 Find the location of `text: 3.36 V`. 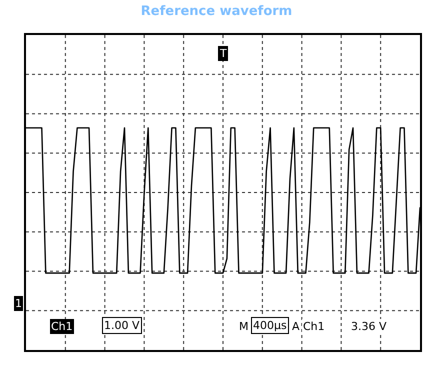

text: 3.36 V is located at coordinates (369, 326).